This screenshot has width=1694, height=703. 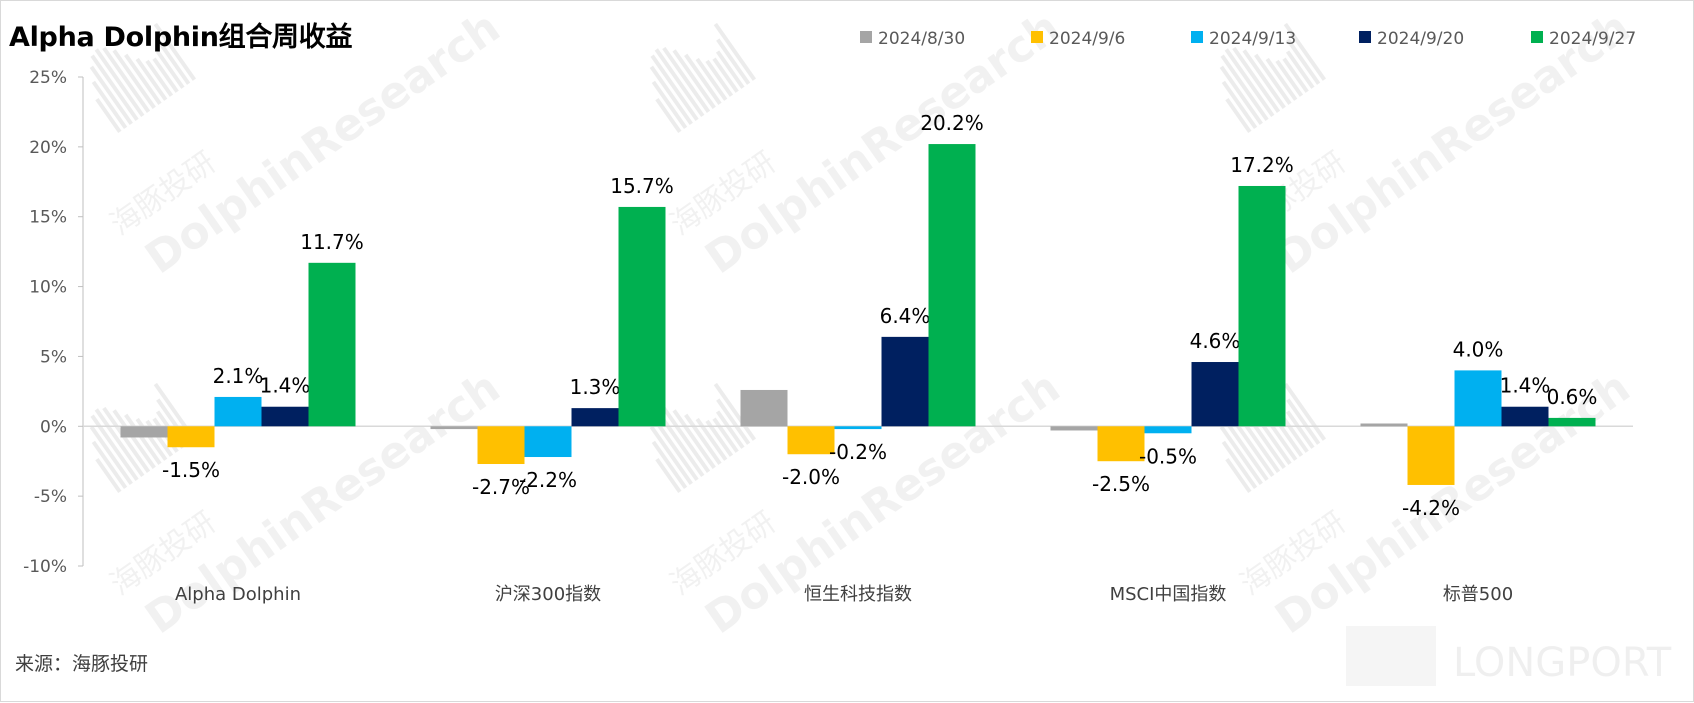 I want to click on y-tick-label: 25%, so click(x=48, y=78).